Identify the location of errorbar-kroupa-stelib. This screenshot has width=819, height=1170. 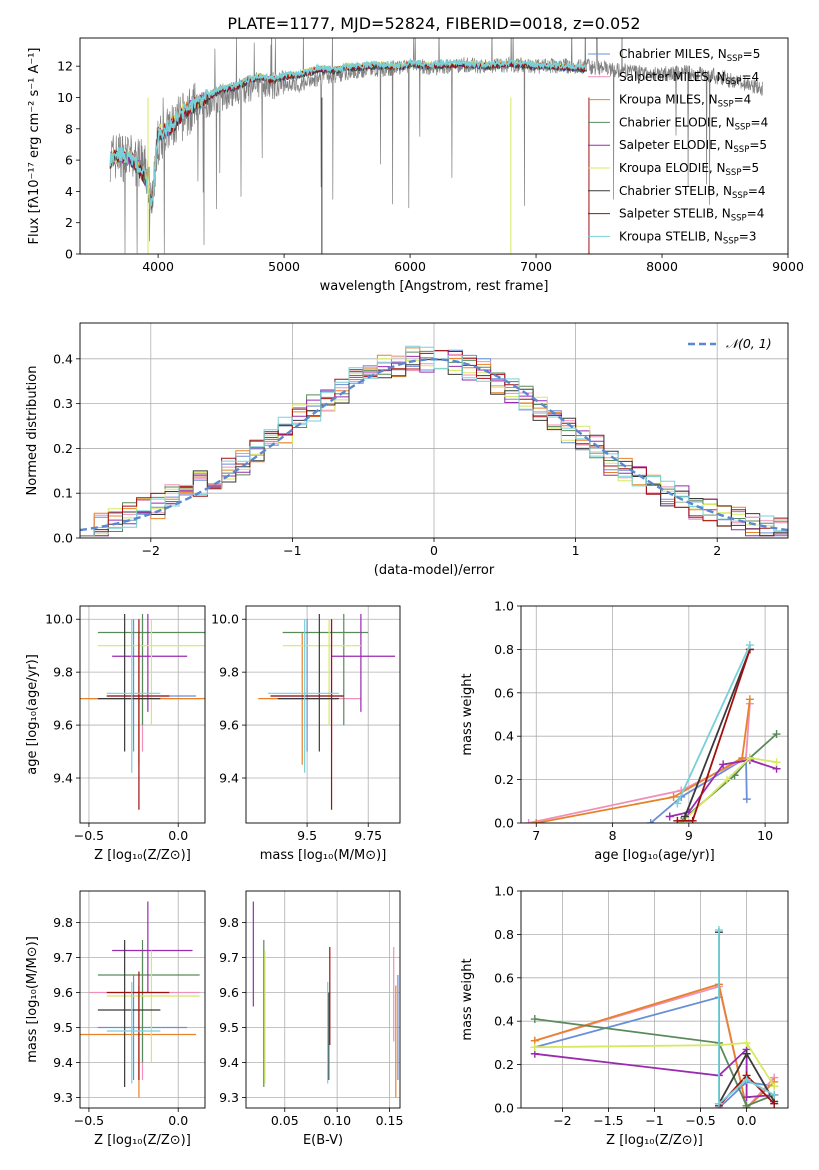
(303, 696).